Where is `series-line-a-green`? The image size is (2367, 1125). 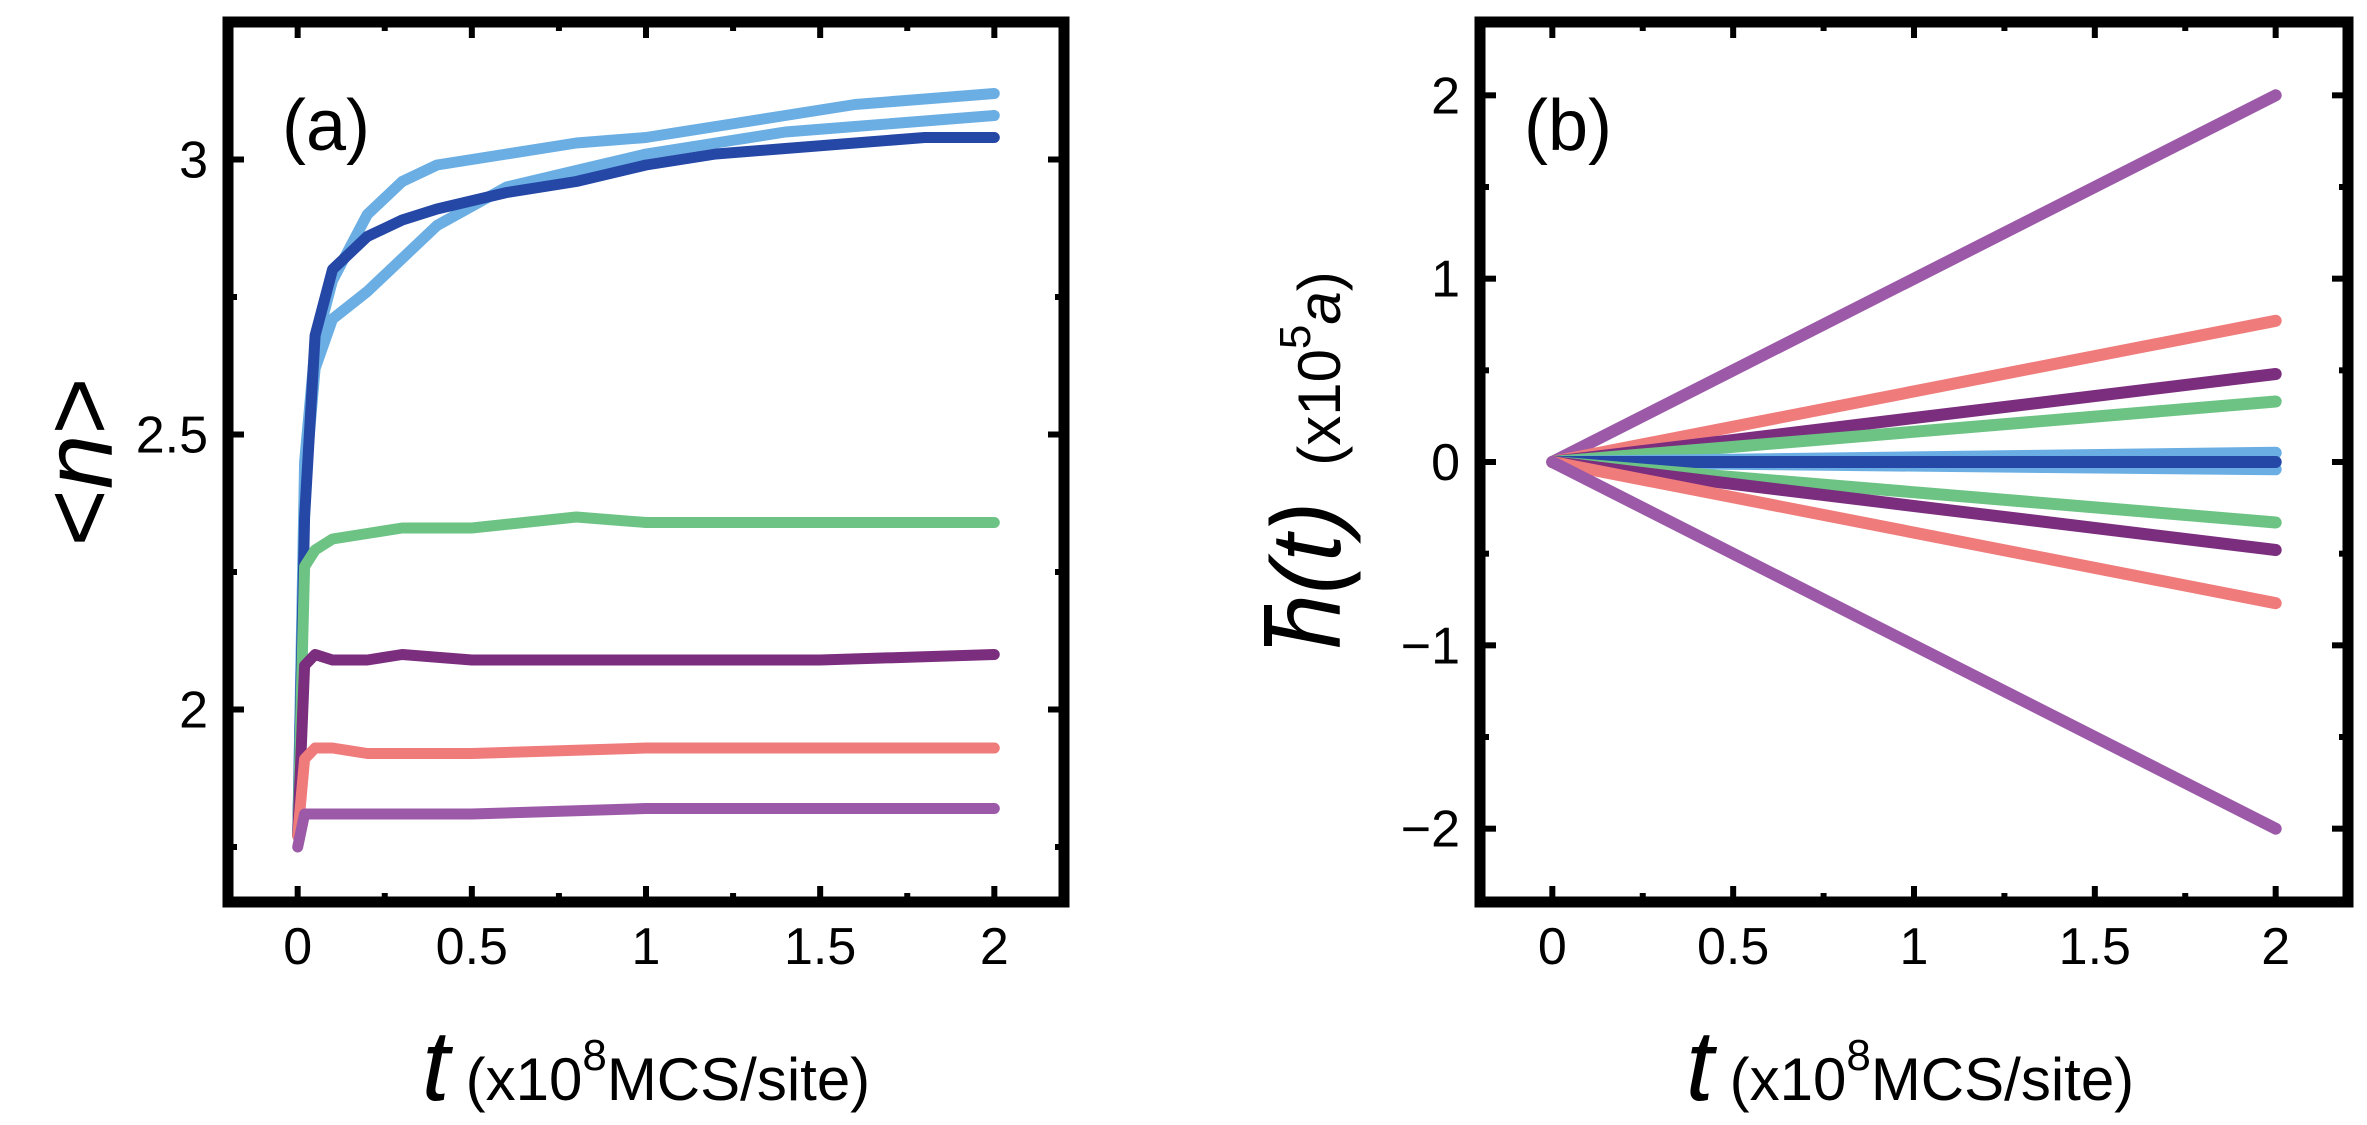 series-line-a-green is located at coordinates (646, 676).